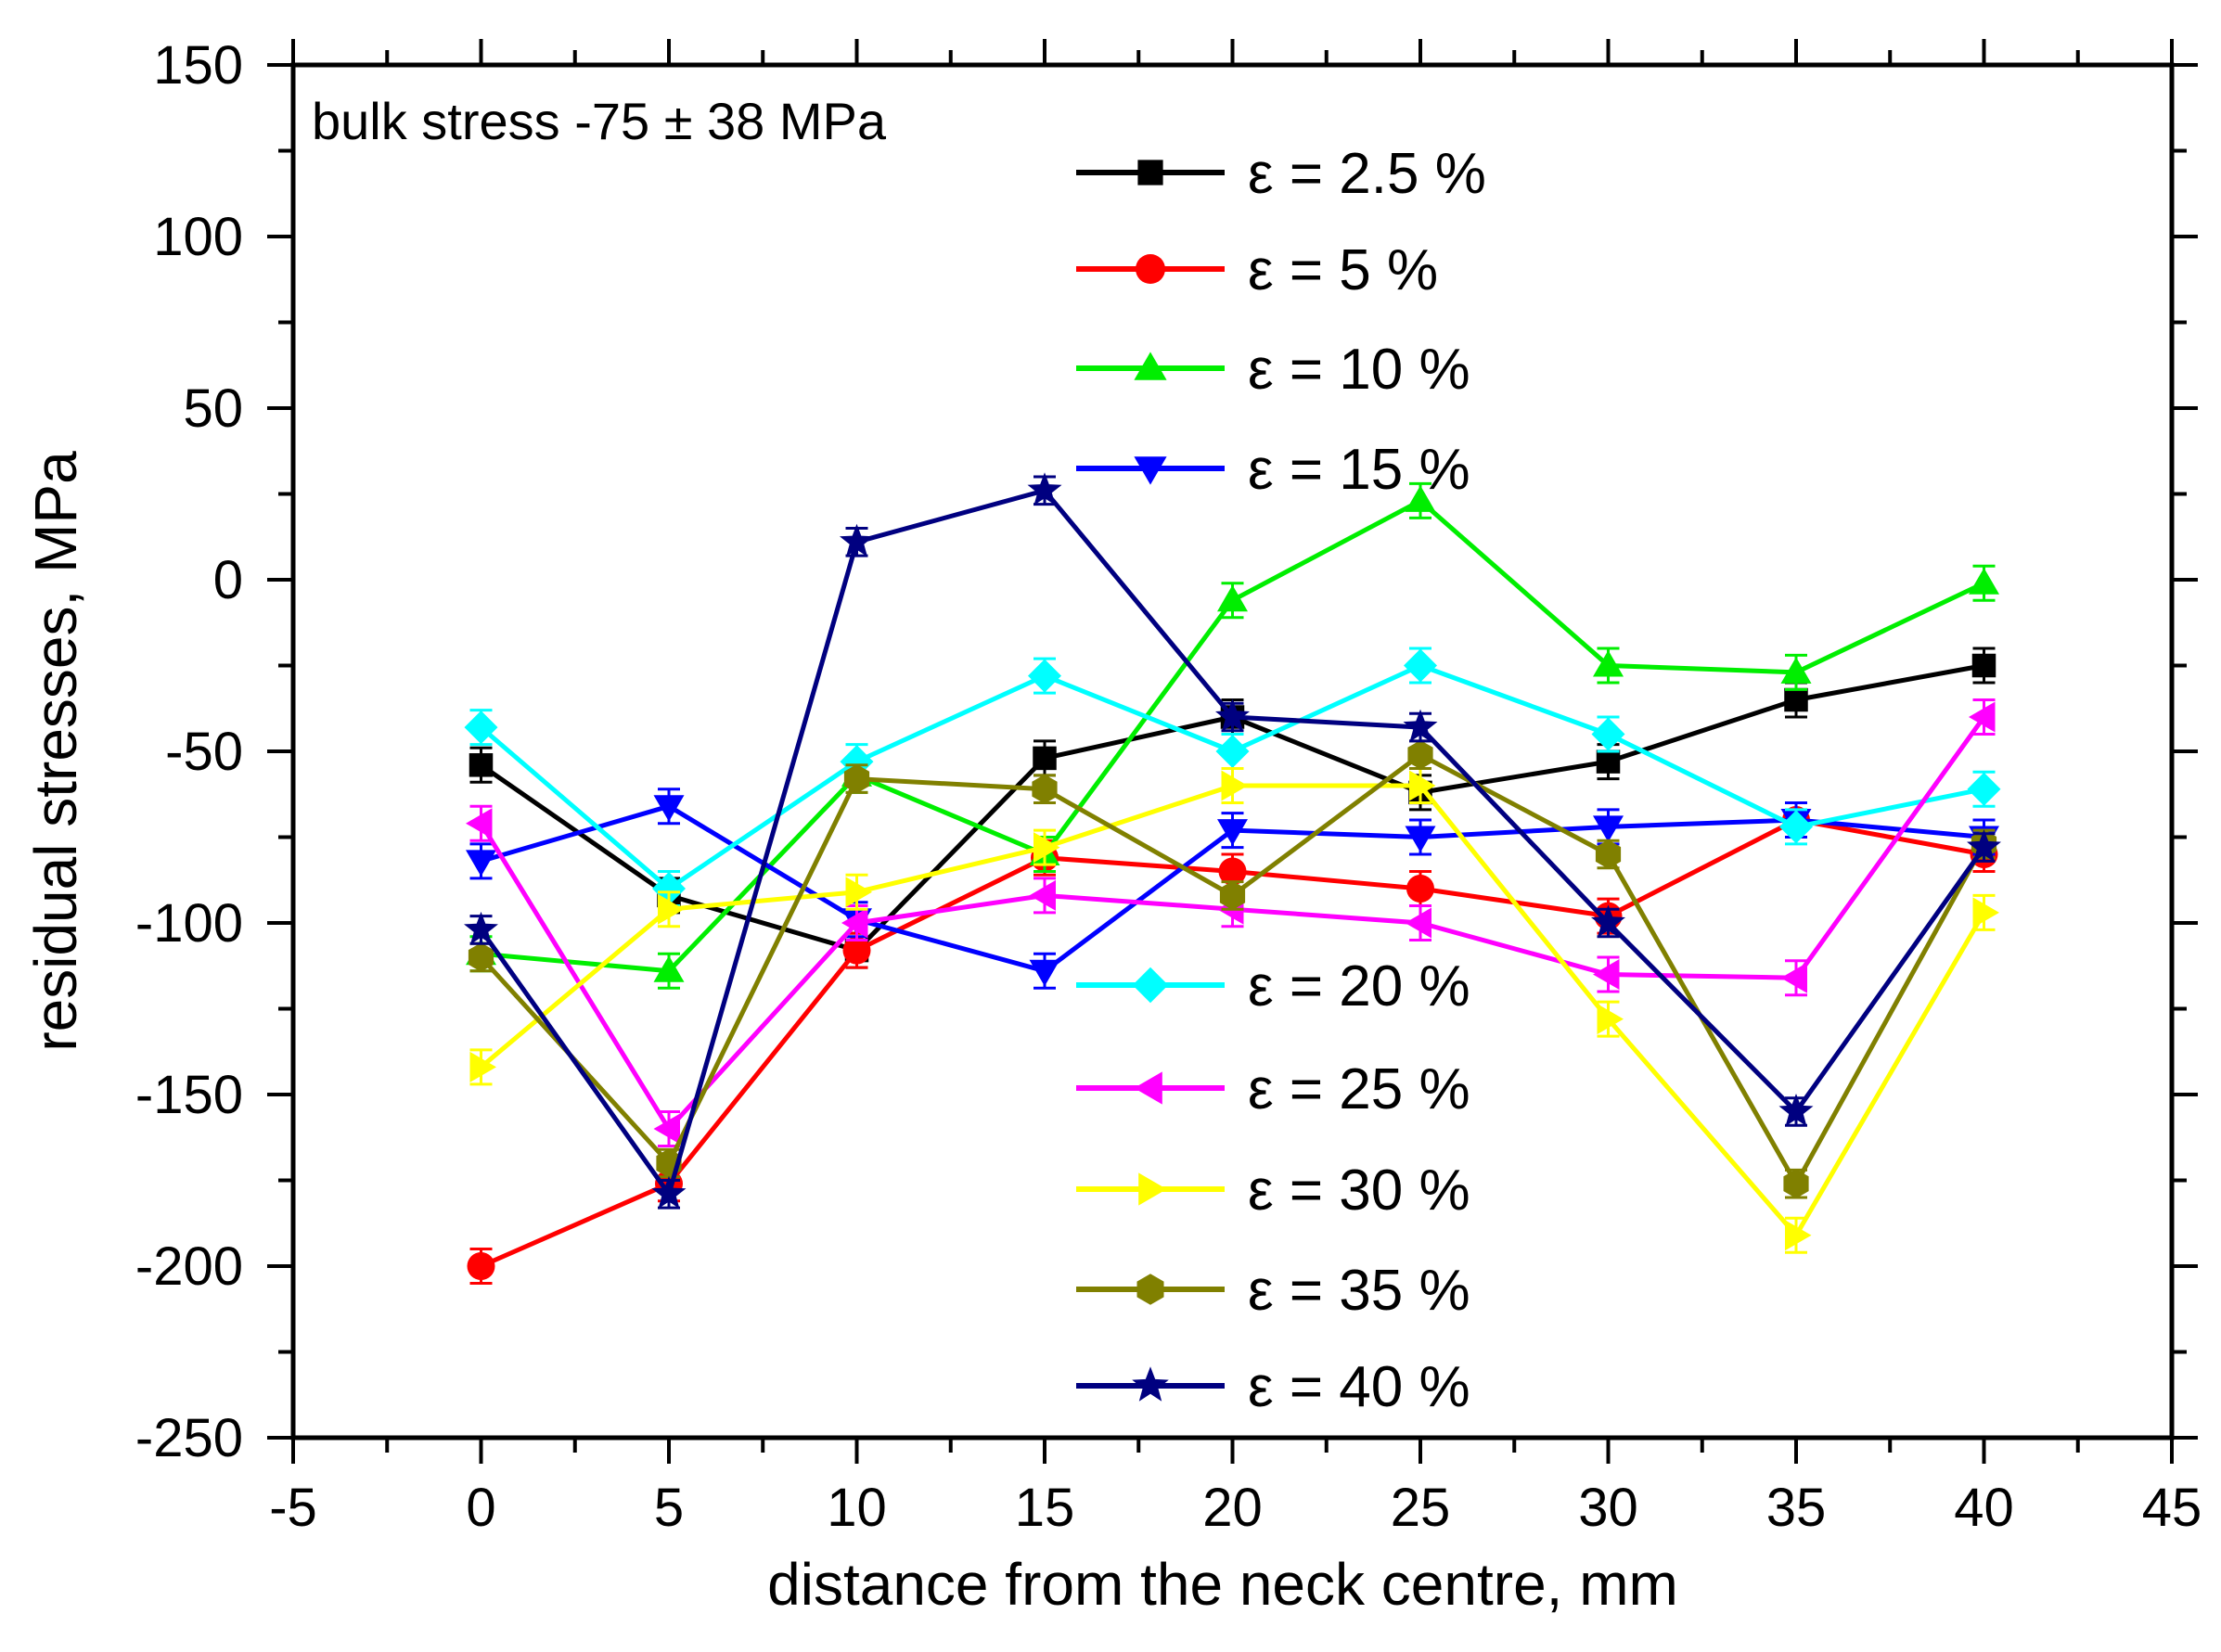 This screenshot has width=2221, height=1652. What do you see at coordinates (1045, 1508) in the screenshot?
I see `x-tick-label: 15` at bounding box center [1045, 1508].